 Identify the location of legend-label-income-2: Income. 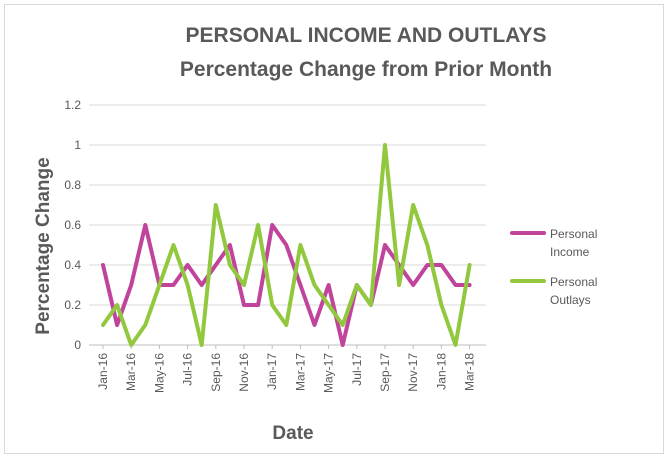
(570, 252).